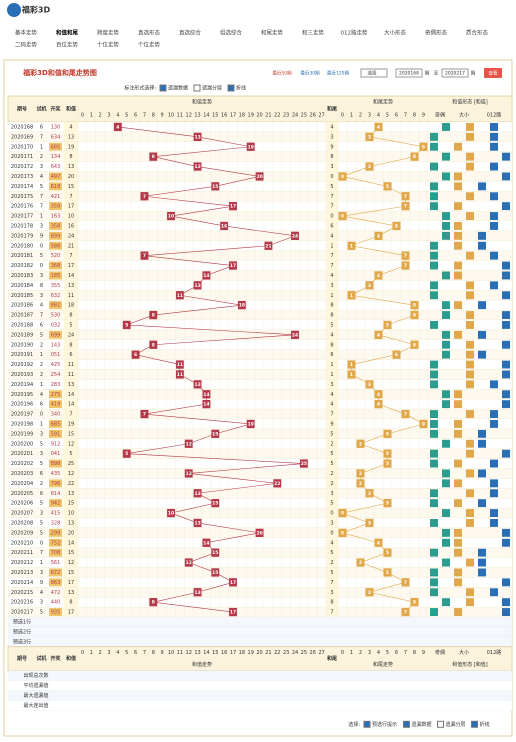  I want to click on period: 2020201, so click(22, 454).